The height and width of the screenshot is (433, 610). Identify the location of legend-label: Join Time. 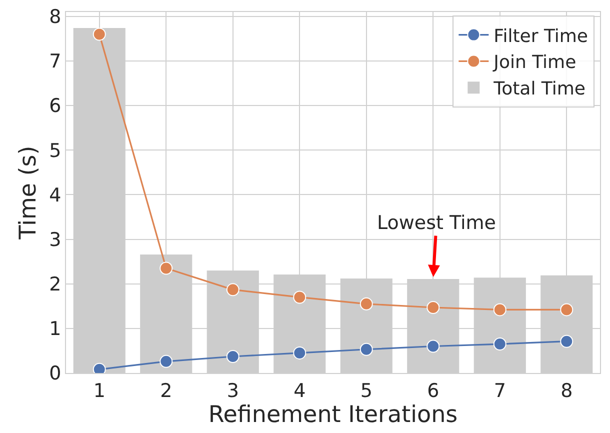
(534, 63).